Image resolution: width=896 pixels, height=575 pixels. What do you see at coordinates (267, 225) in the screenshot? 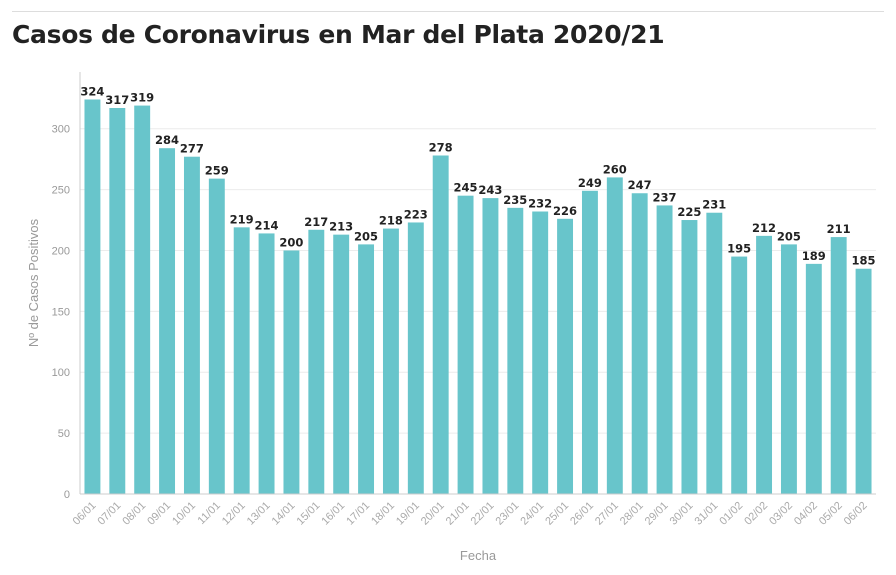
I see `data-label: 214` at bounding box center [267, 225].